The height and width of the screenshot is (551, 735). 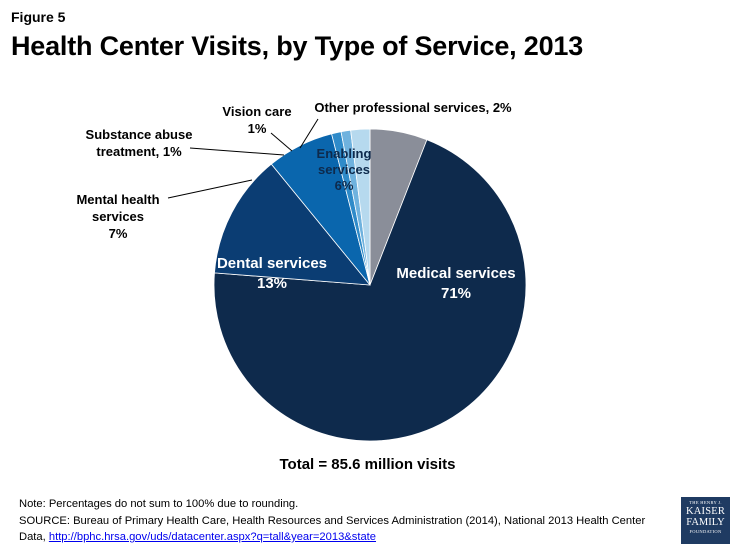 What do you see at coordinates (413, 107) in the screenshot?
I see `slice-label-other: Other professional services, 2%` at bounding box center [413, 107].